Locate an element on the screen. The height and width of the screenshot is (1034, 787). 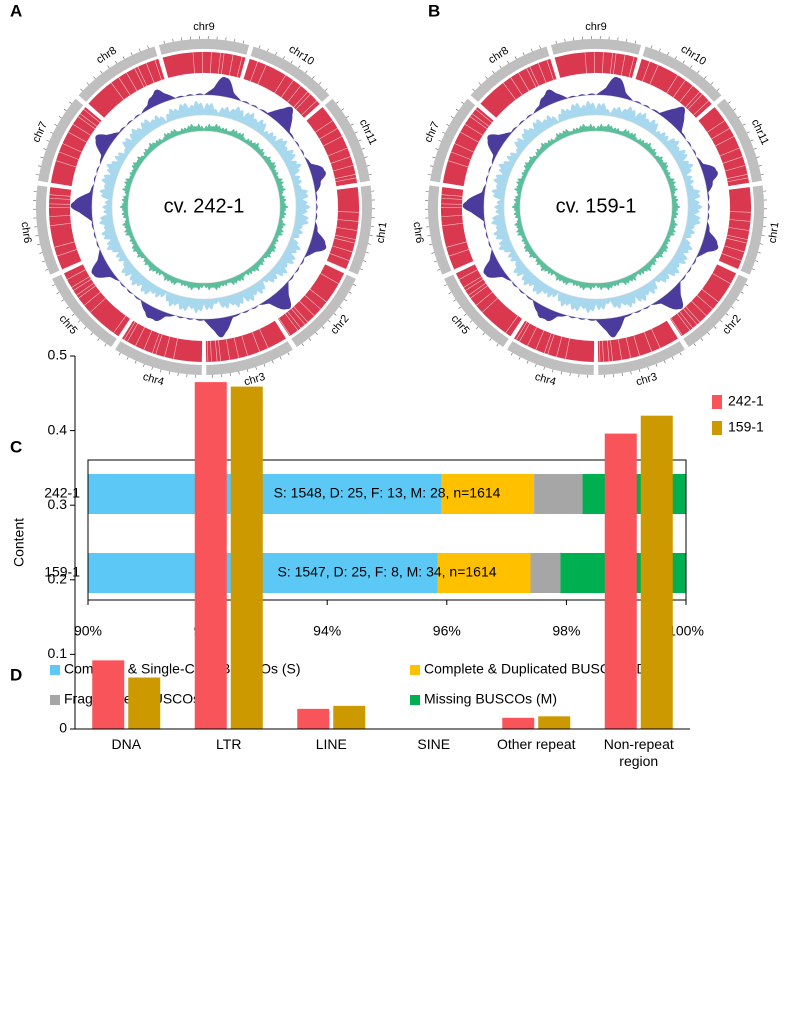
chromosome-label: chr4 is located at coordinates (545, 380).